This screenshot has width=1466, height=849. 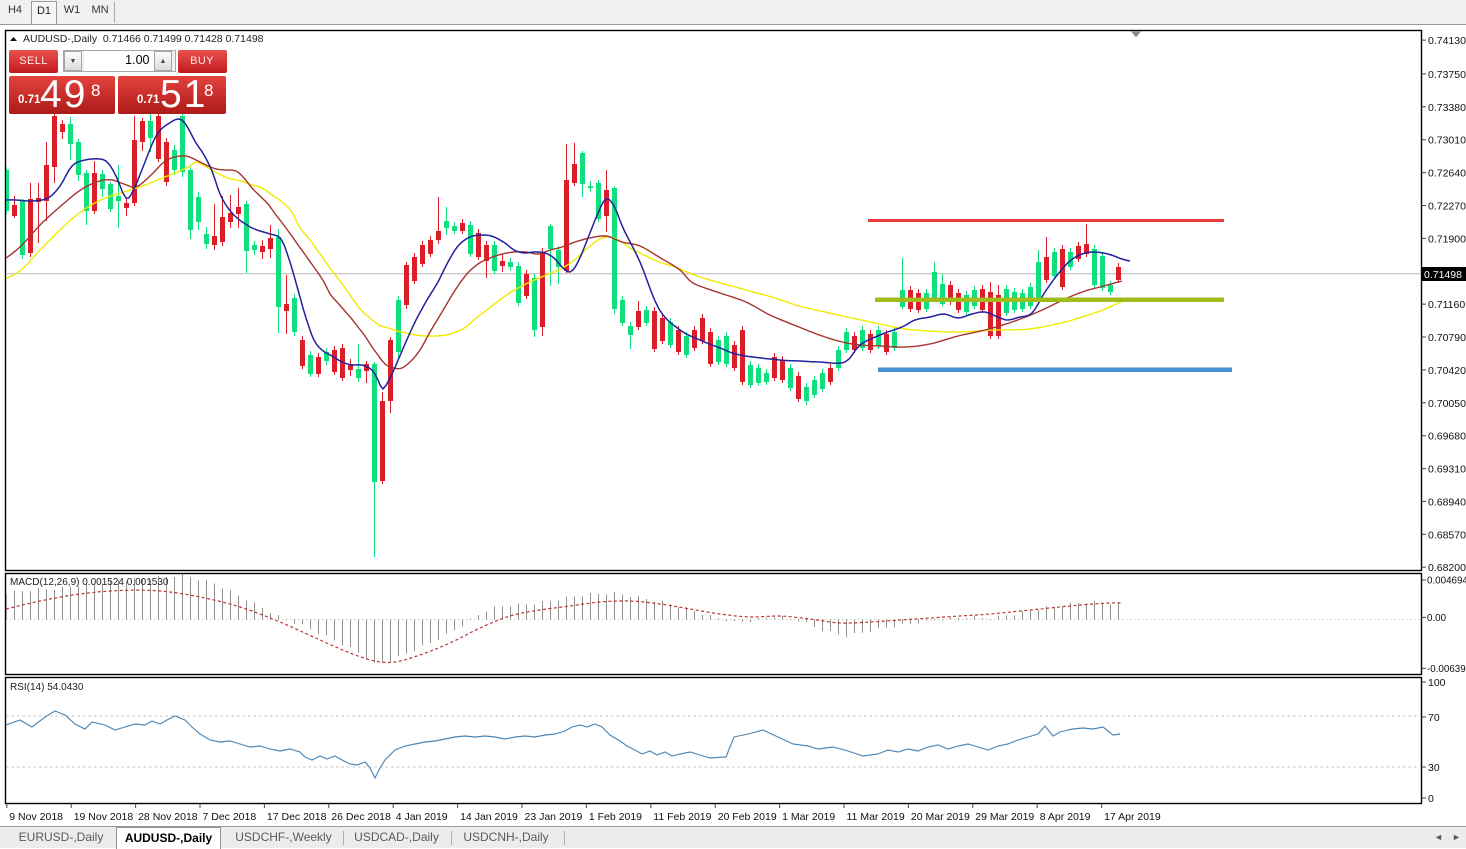 I want to click on svg-text: 0.70420, so click(x=1447, y=371).